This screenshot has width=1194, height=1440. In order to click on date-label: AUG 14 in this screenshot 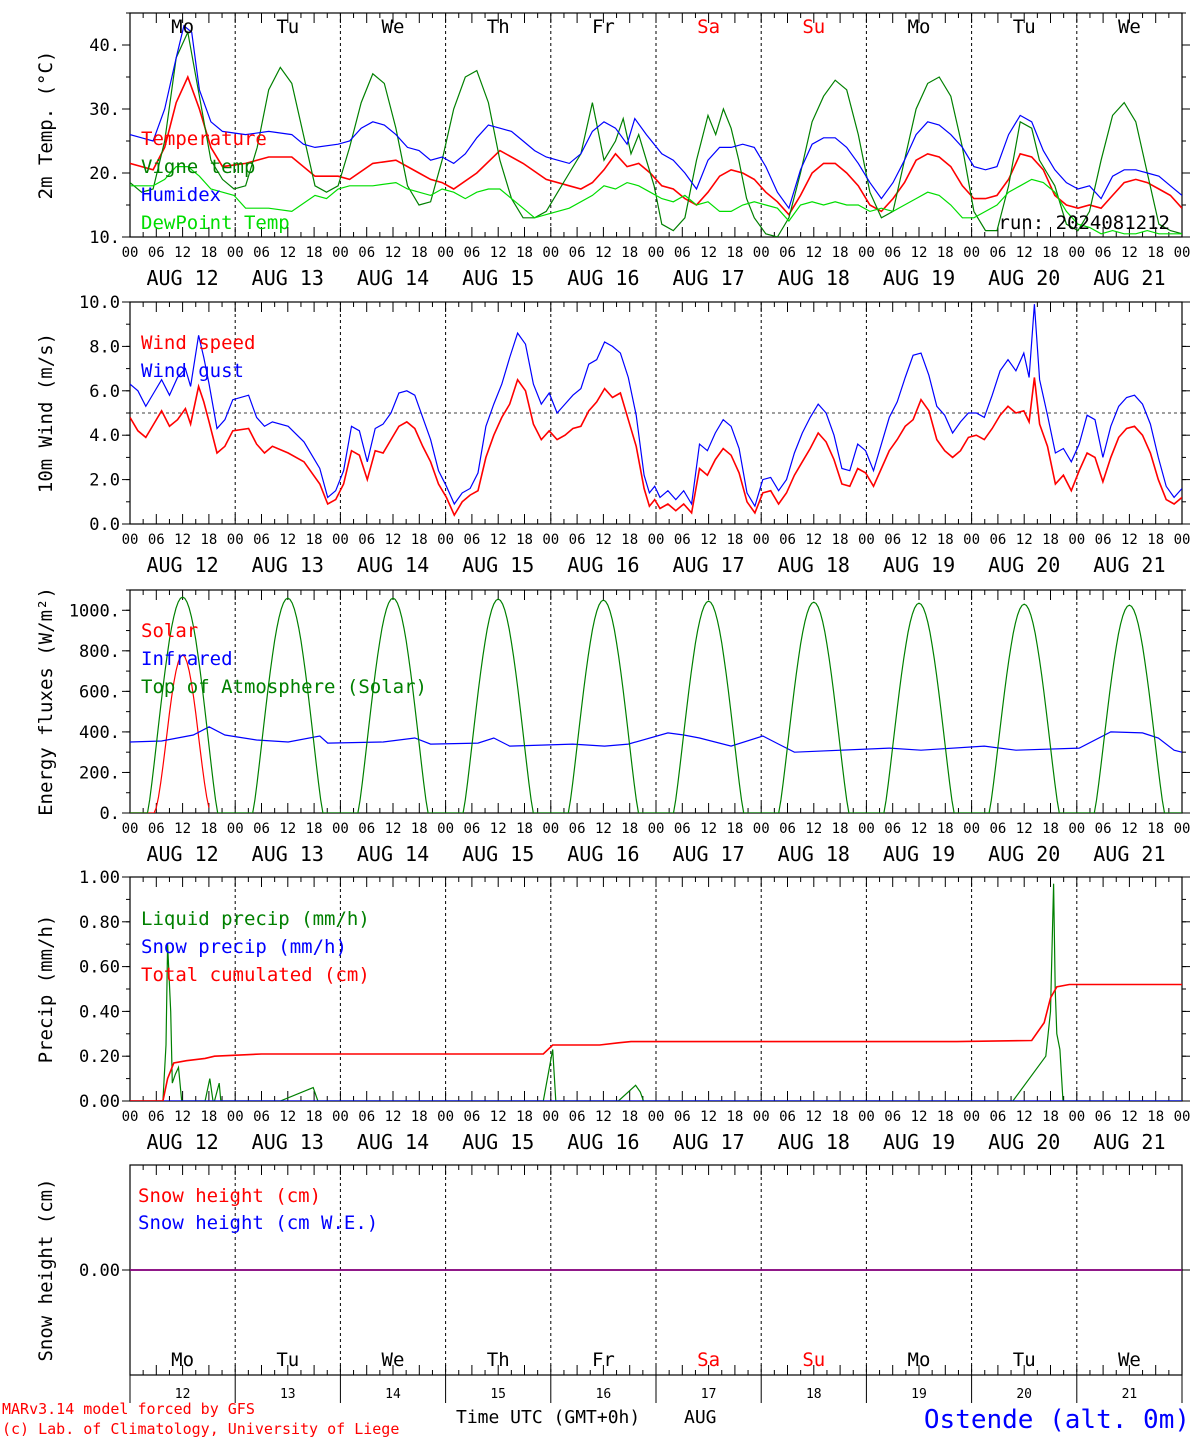, I will do `click(393, 278)`.